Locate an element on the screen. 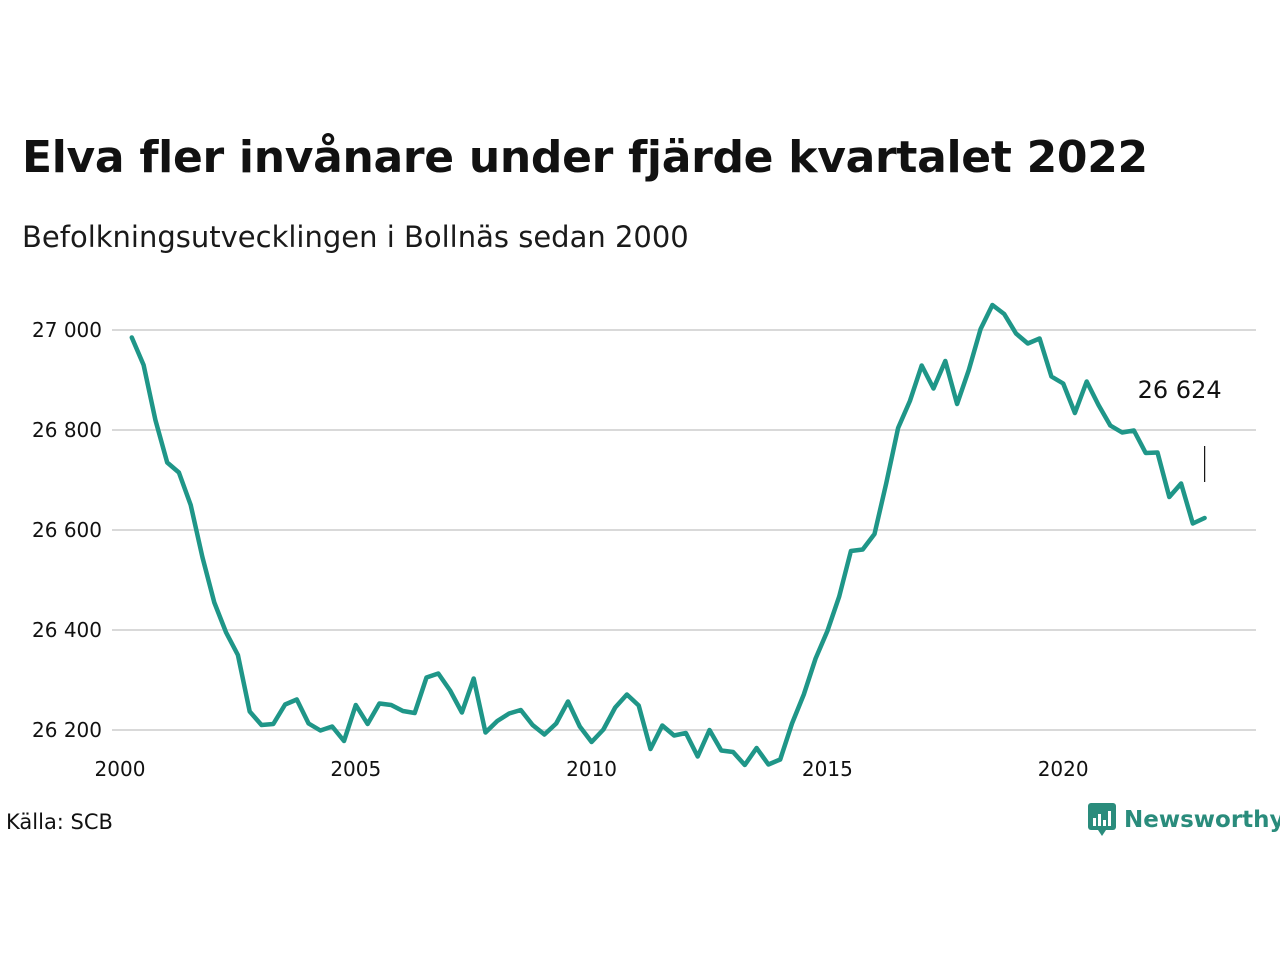 The image size is (1280, 960). y-axis: 26 200 26 400 26 600 26 800 27 000 is located at coordinates (67, 530).